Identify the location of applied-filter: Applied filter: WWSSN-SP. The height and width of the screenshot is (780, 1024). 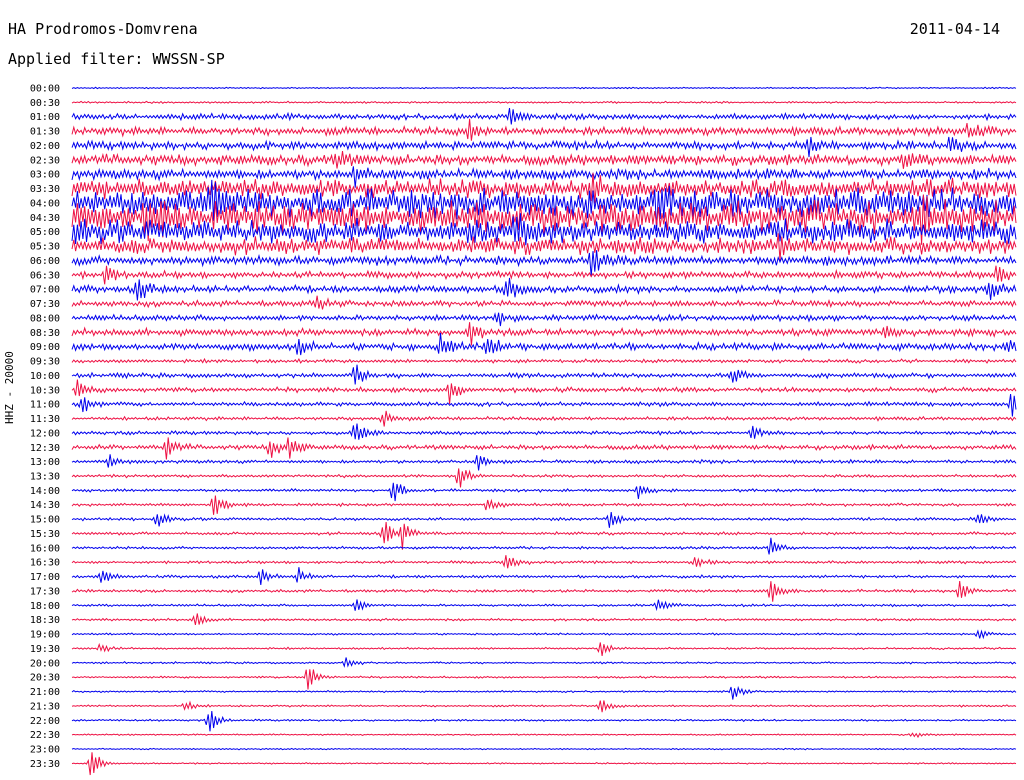
(116, 59).